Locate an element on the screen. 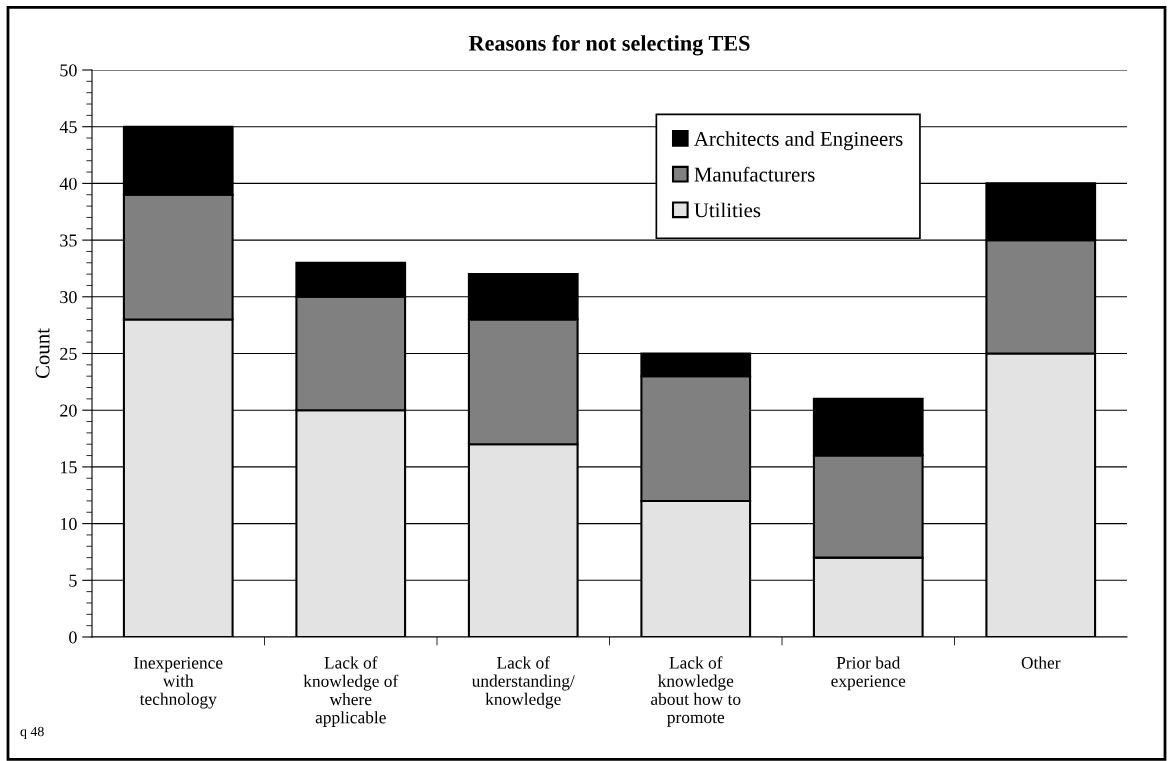 The width and height of the screenshot is (1169, 761). chart-title: Reasons for not selecting TES is located at coordinates (609, 45).